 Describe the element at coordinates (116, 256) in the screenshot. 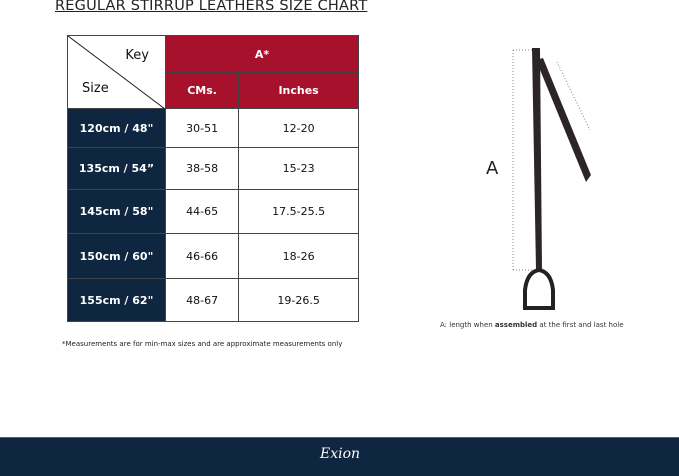

I see `size-cell: 150cm / 60"` at that location.